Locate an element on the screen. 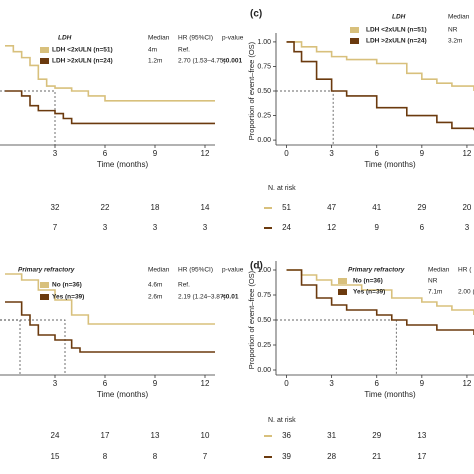  risk-count: 28 is located at coordinates (331, 456).